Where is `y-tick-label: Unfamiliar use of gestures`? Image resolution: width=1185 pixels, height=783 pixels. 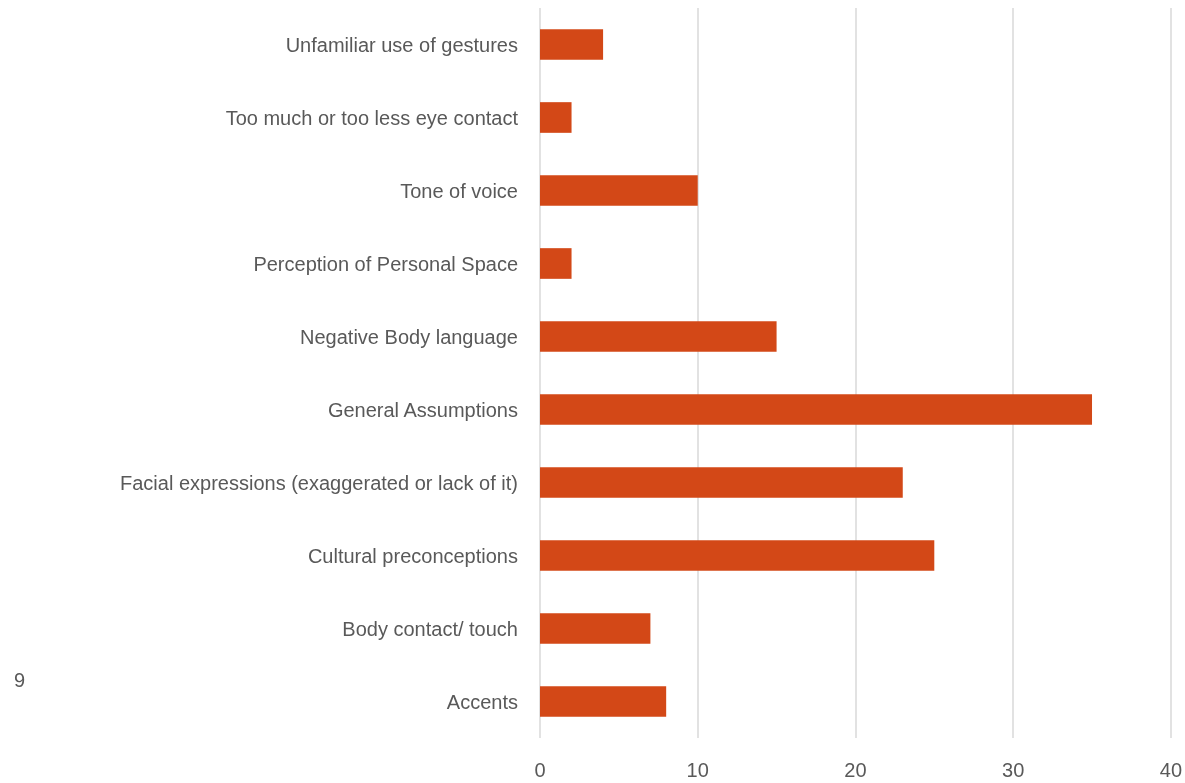 y-tick-label: Unfamiliar use of gestures is located at coordinates (401, 44).